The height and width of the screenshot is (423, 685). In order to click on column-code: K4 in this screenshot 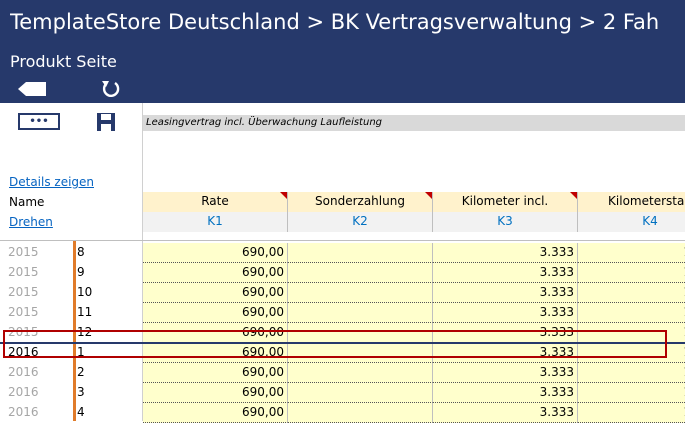, I will do `click(631, 222)`.